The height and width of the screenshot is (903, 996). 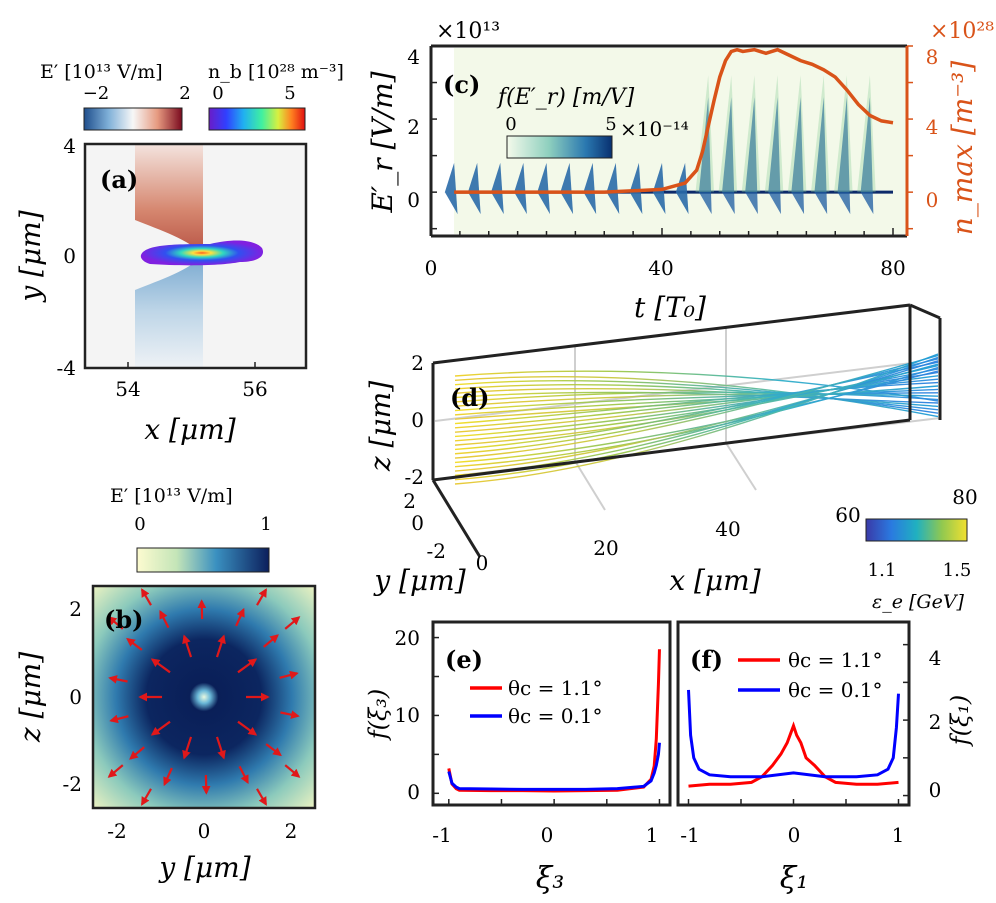 What do you see at coordinates (378, 715) in the screenshot?
I see `panel-e-ylabel: f(ξ₃)` at bounding box center [378, 715].